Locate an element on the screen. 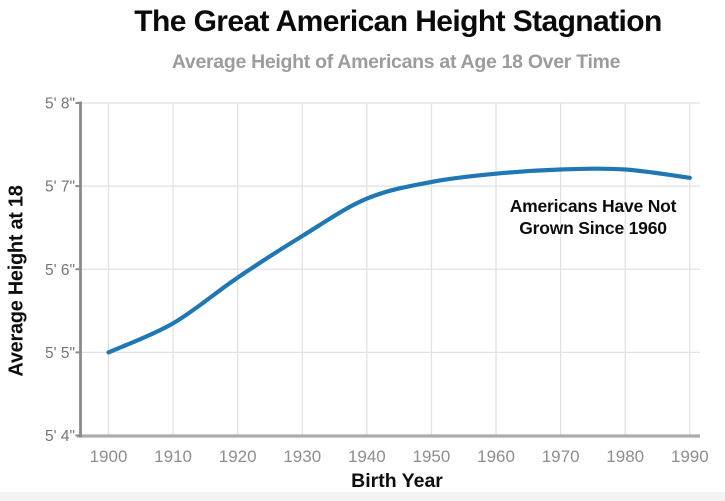  x-tick-label: 1990 is located at coordinates (690, 456).